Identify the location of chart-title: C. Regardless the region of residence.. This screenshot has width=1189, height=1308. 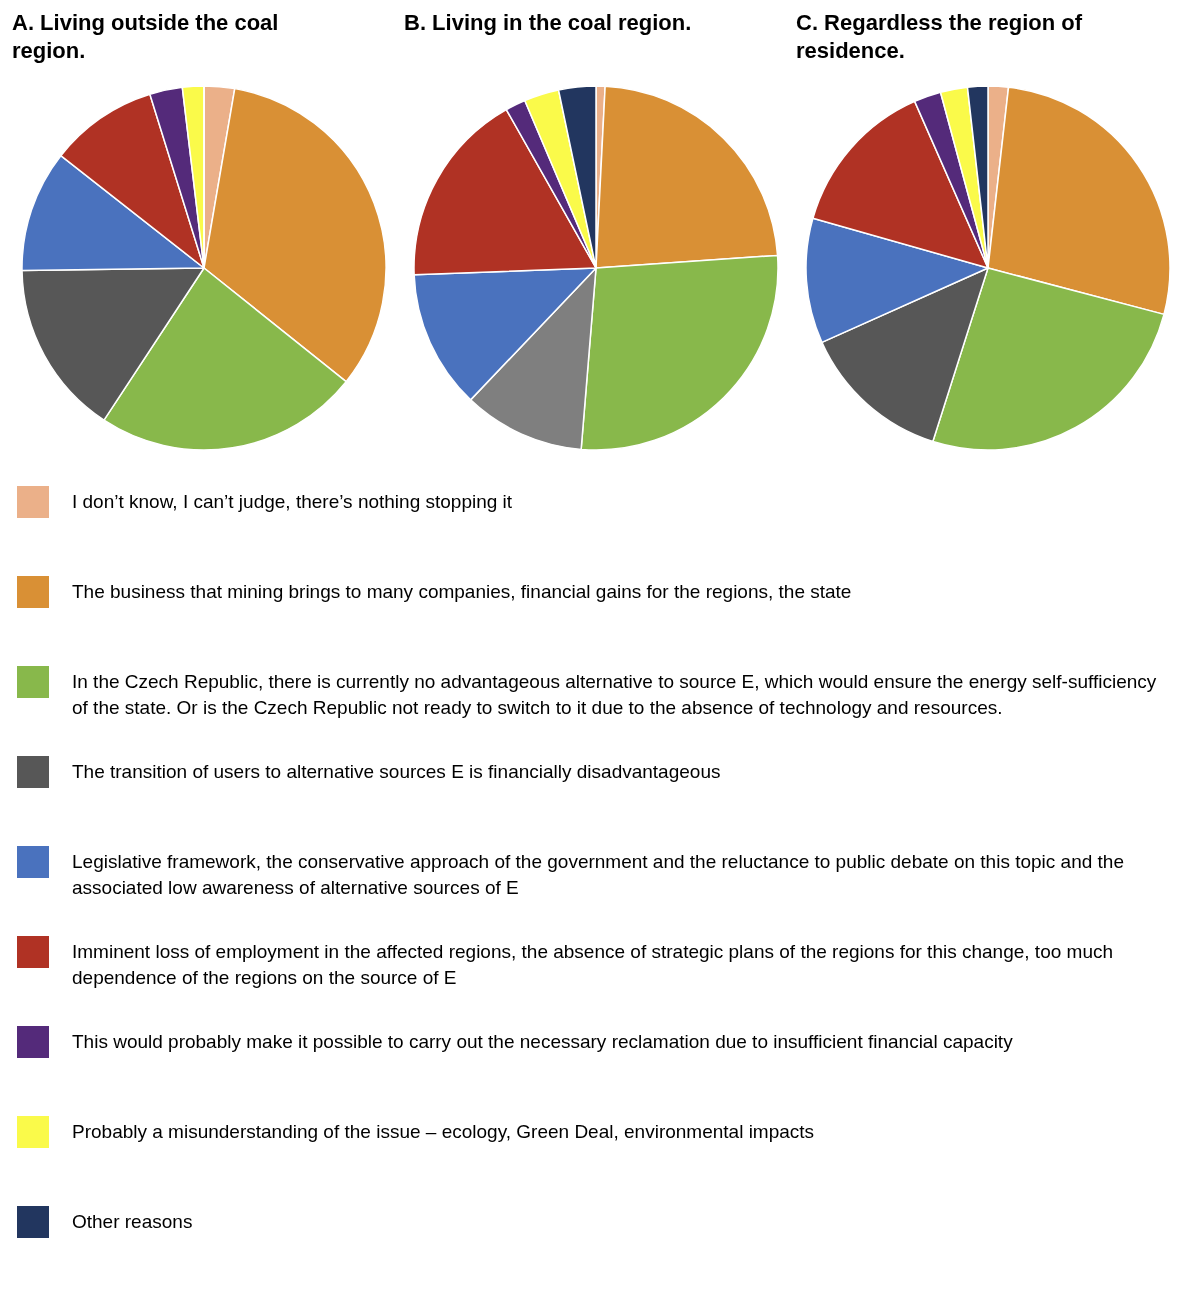
(939, 36).